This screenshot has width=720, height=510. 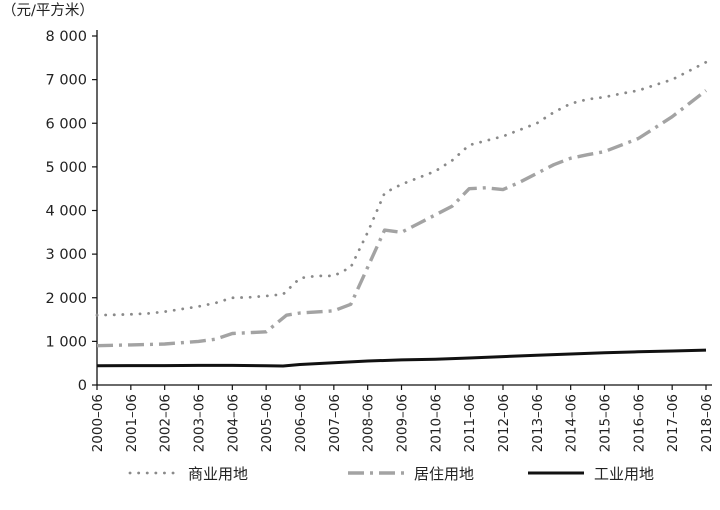 I want to click on x-tick-label: 2012–06, so click(x=504, y=423).